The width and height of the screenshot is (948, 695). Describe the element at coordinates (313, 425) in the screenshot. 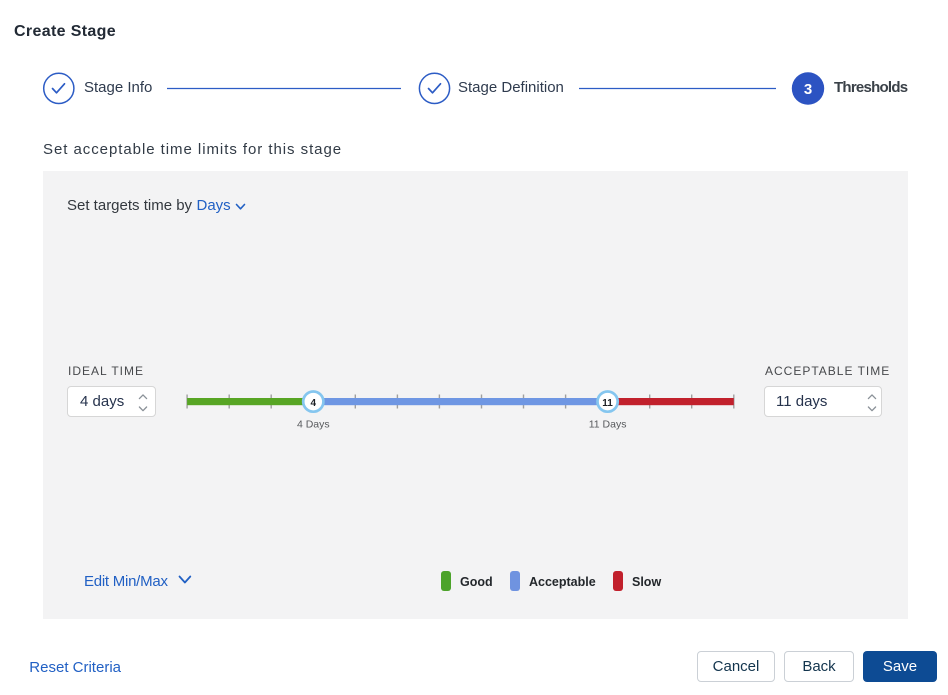

I see `svg-text: 4 Days` at that location.